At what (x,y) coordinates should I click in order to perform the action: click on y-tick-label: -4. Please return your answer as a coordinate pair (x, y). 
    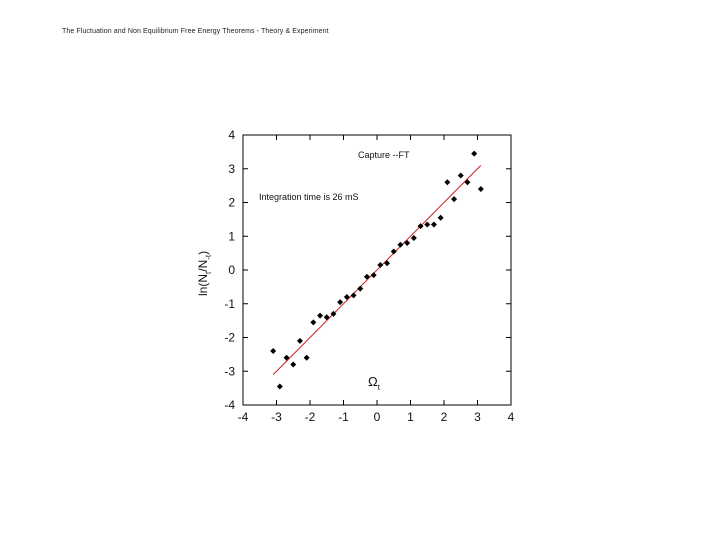
    Looking at the image, I should click on (229, 405).